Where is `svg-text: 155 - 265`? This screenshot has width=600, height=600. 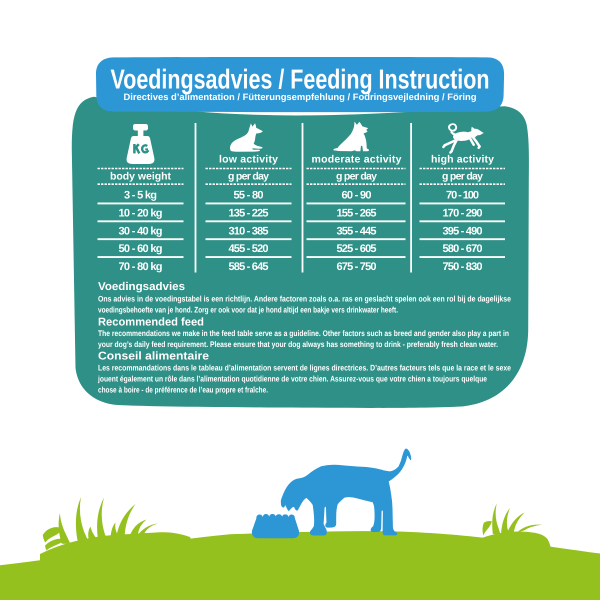
svg-text: 155 - 265 is located at coordinates (357, 213).